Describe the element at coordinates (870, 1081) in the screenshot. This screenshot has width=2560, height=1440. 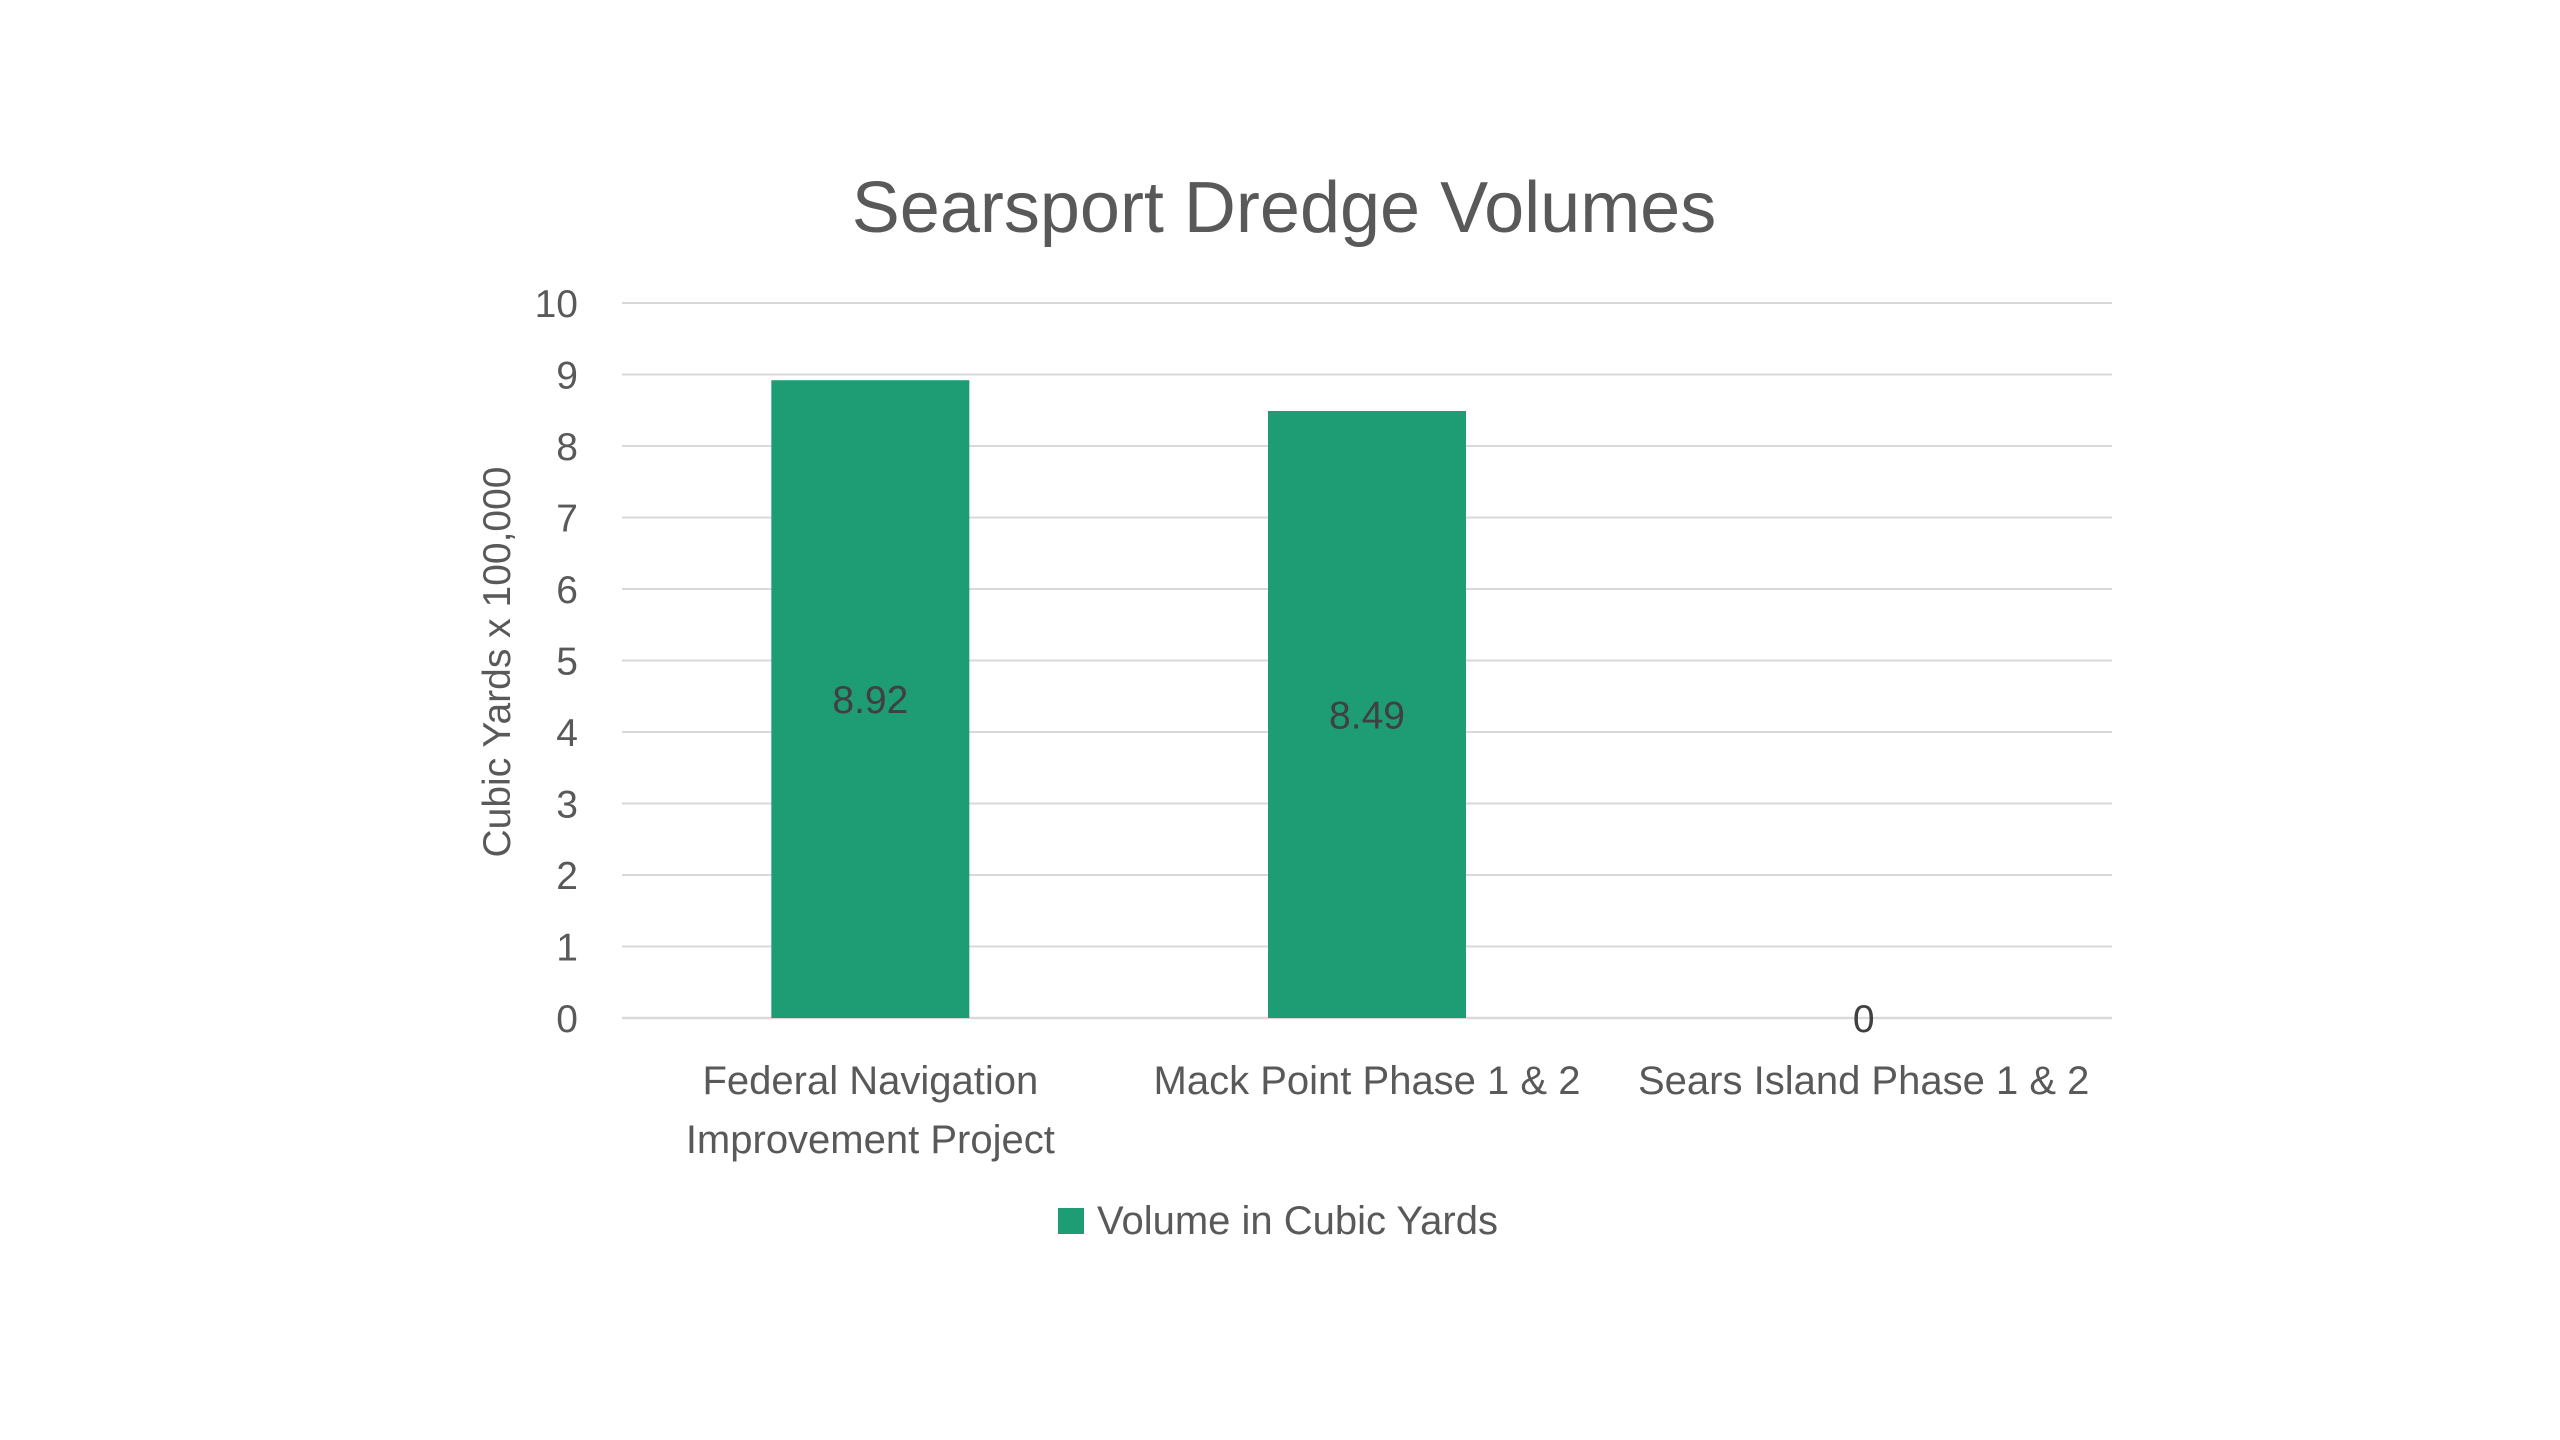
I see `x-category-label: Federal Navigation` at that location.